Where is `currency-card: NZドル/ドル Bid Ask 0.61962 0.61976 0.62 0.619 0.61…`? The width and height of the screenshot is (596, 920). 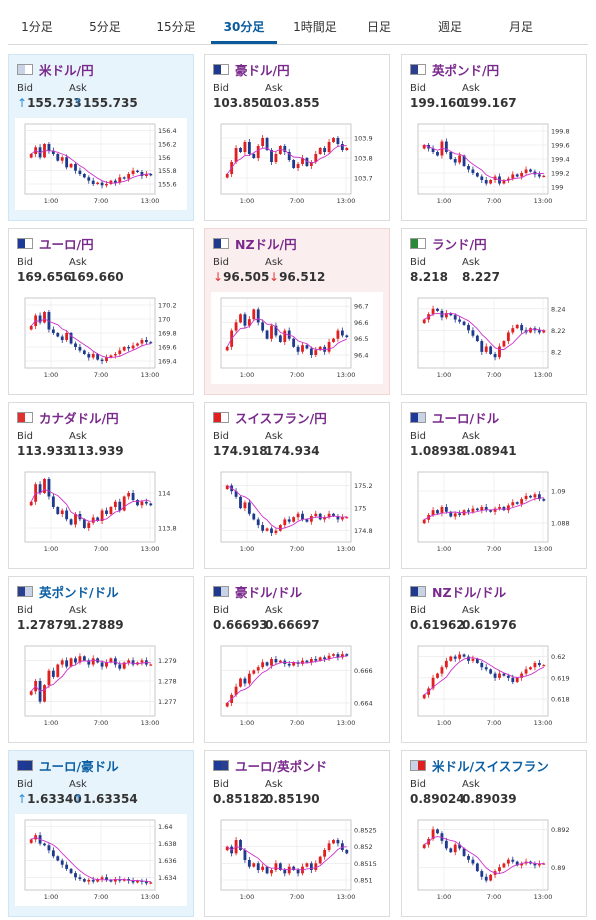 currency-card: NZドル/ドル Bid Ask 0.61962 0.61976 0.62 0.619 0.61… is located at coordinates (494, 659).